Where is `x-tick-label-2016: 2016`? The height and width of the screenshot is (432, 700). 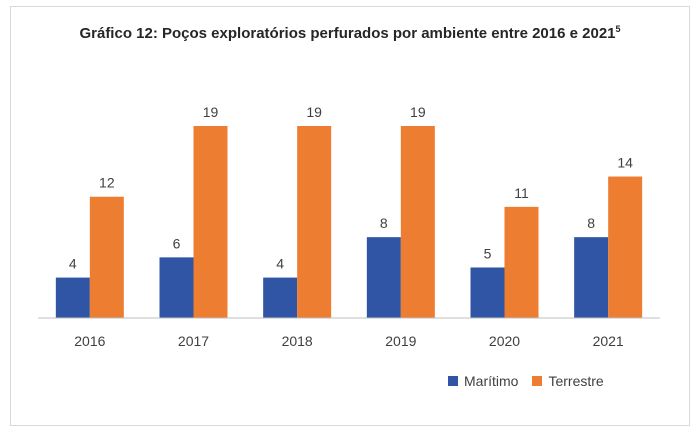
x-tick-label-2016: 2016 is located at coordinates (89, 341).